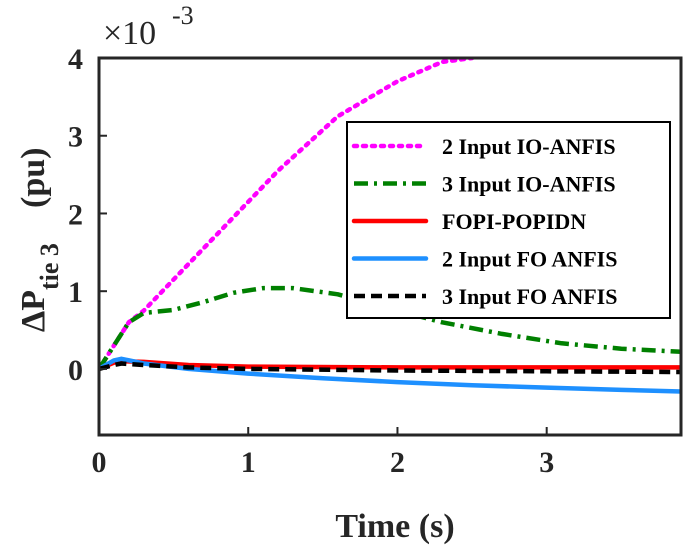 The image size is (685, 550). Describe the element at coordinates (248, 462) in the screenshot. I see `x-tick-label: 1` at that location.